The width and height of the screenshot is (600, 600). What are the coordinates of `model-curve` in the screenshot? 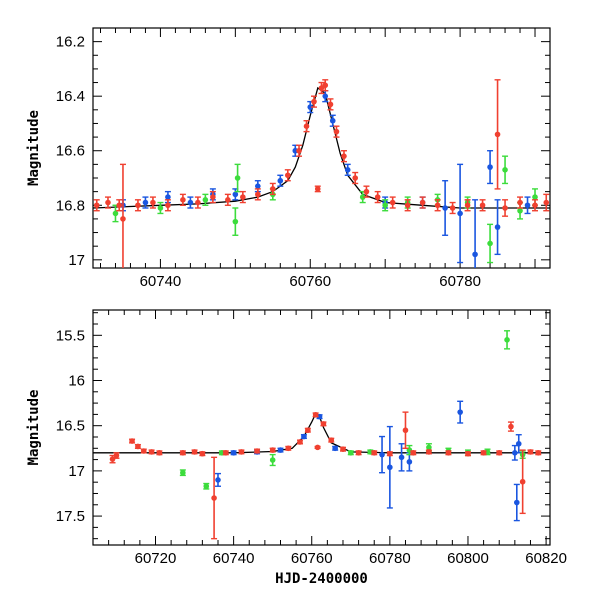 It's located at (321, 433).